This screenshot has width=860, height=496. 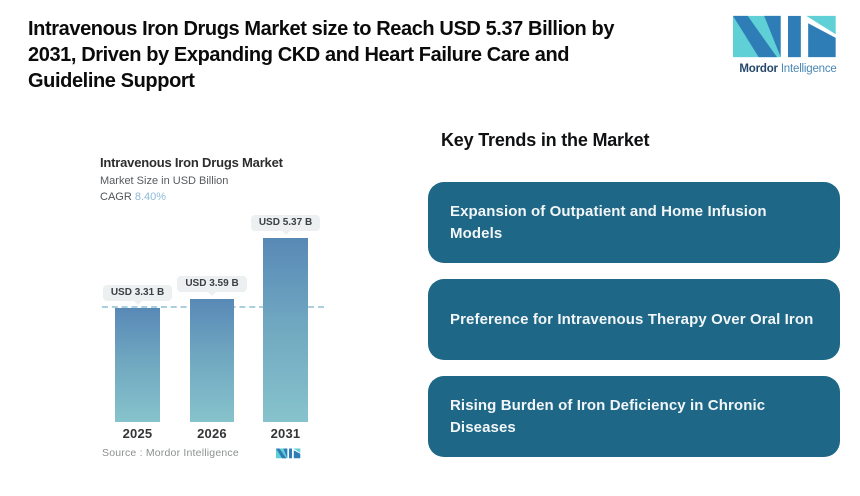 What do you see at coordinates (137, 365) in the screenshot?
I see `bar-2025` at bounding box center [137, 365].